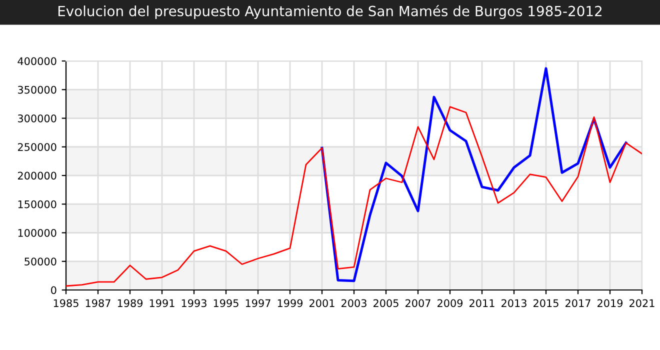 The image size is (660, 350). What do you see at coordinates (386, 303) in the screenshot?
I see `x-tick-label: 2005` at bounding box center [386, 303].